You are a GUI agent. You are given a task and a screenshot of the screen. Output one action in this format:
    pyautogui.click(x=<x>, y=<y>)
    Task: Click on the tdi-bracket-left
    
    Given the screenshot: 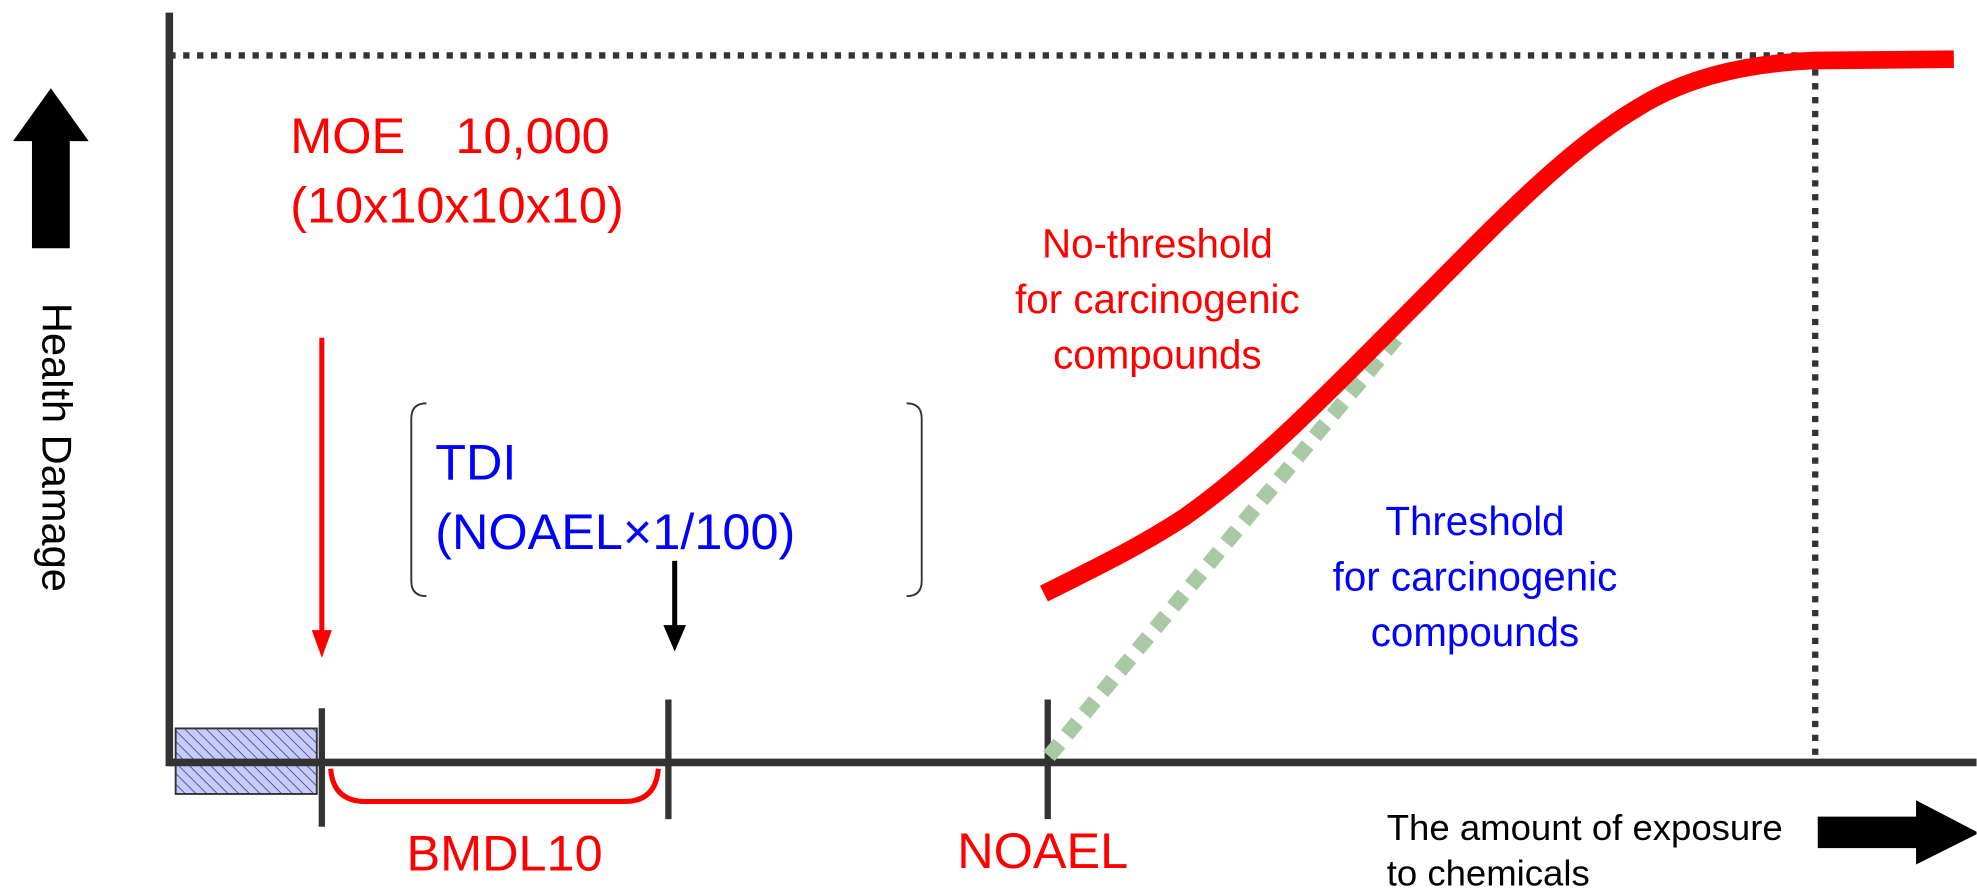 What is the action you would take?
    pyautogui.click(x=418, y=500)
    